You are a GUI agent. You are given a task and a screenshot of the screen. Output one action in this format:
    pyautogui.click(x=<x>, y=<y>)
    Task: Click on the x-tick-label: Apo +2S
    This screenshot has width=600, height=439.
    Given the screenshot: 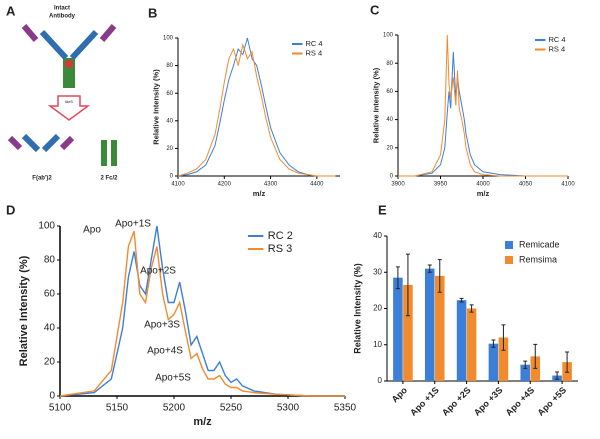 What is the action you would take?
    pyautogui.click(x=456, y=401)
    